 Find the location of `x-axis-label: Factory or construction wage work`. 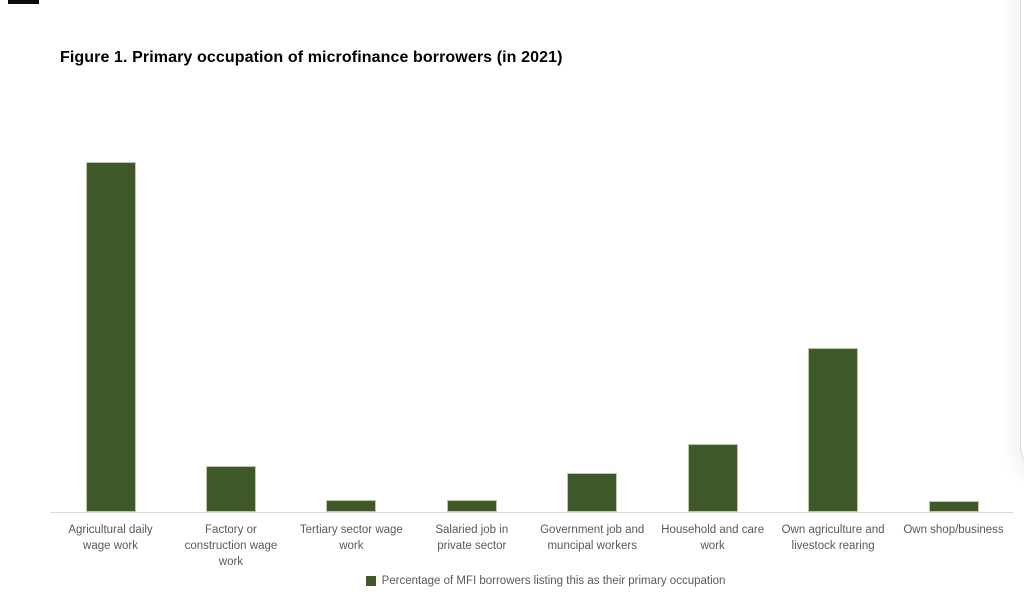

x-axis-label: Factory or construction wage work is located at coordinates (231, 546).